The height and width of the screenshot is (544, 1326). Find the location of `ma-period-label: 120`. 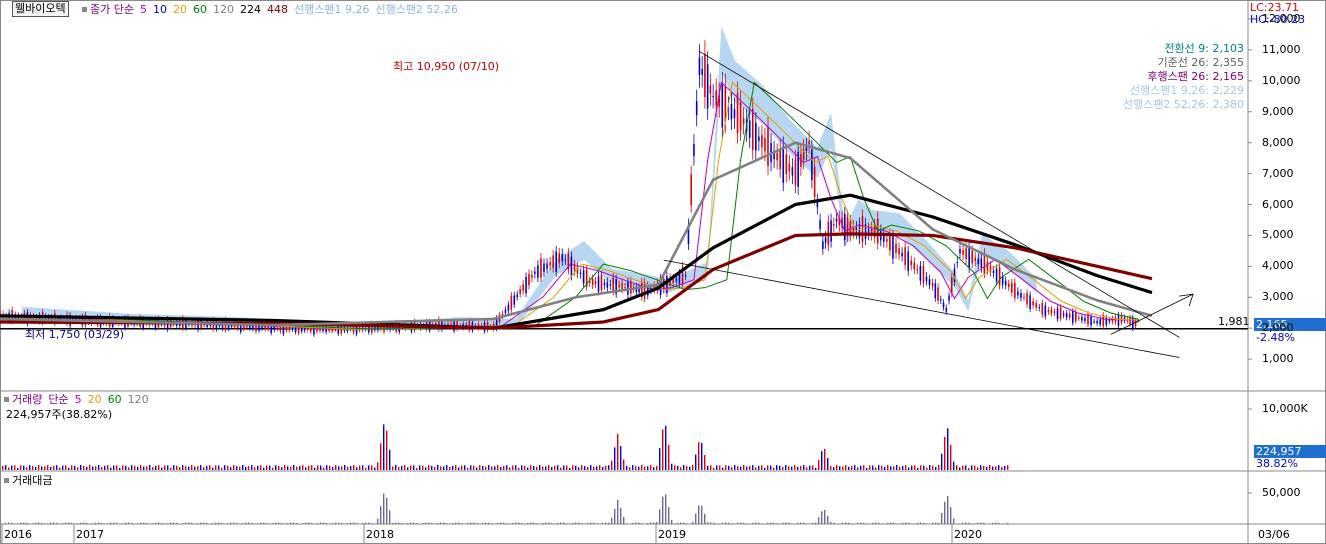

ma-period-label: 120 is located at coordinates (223, 9).